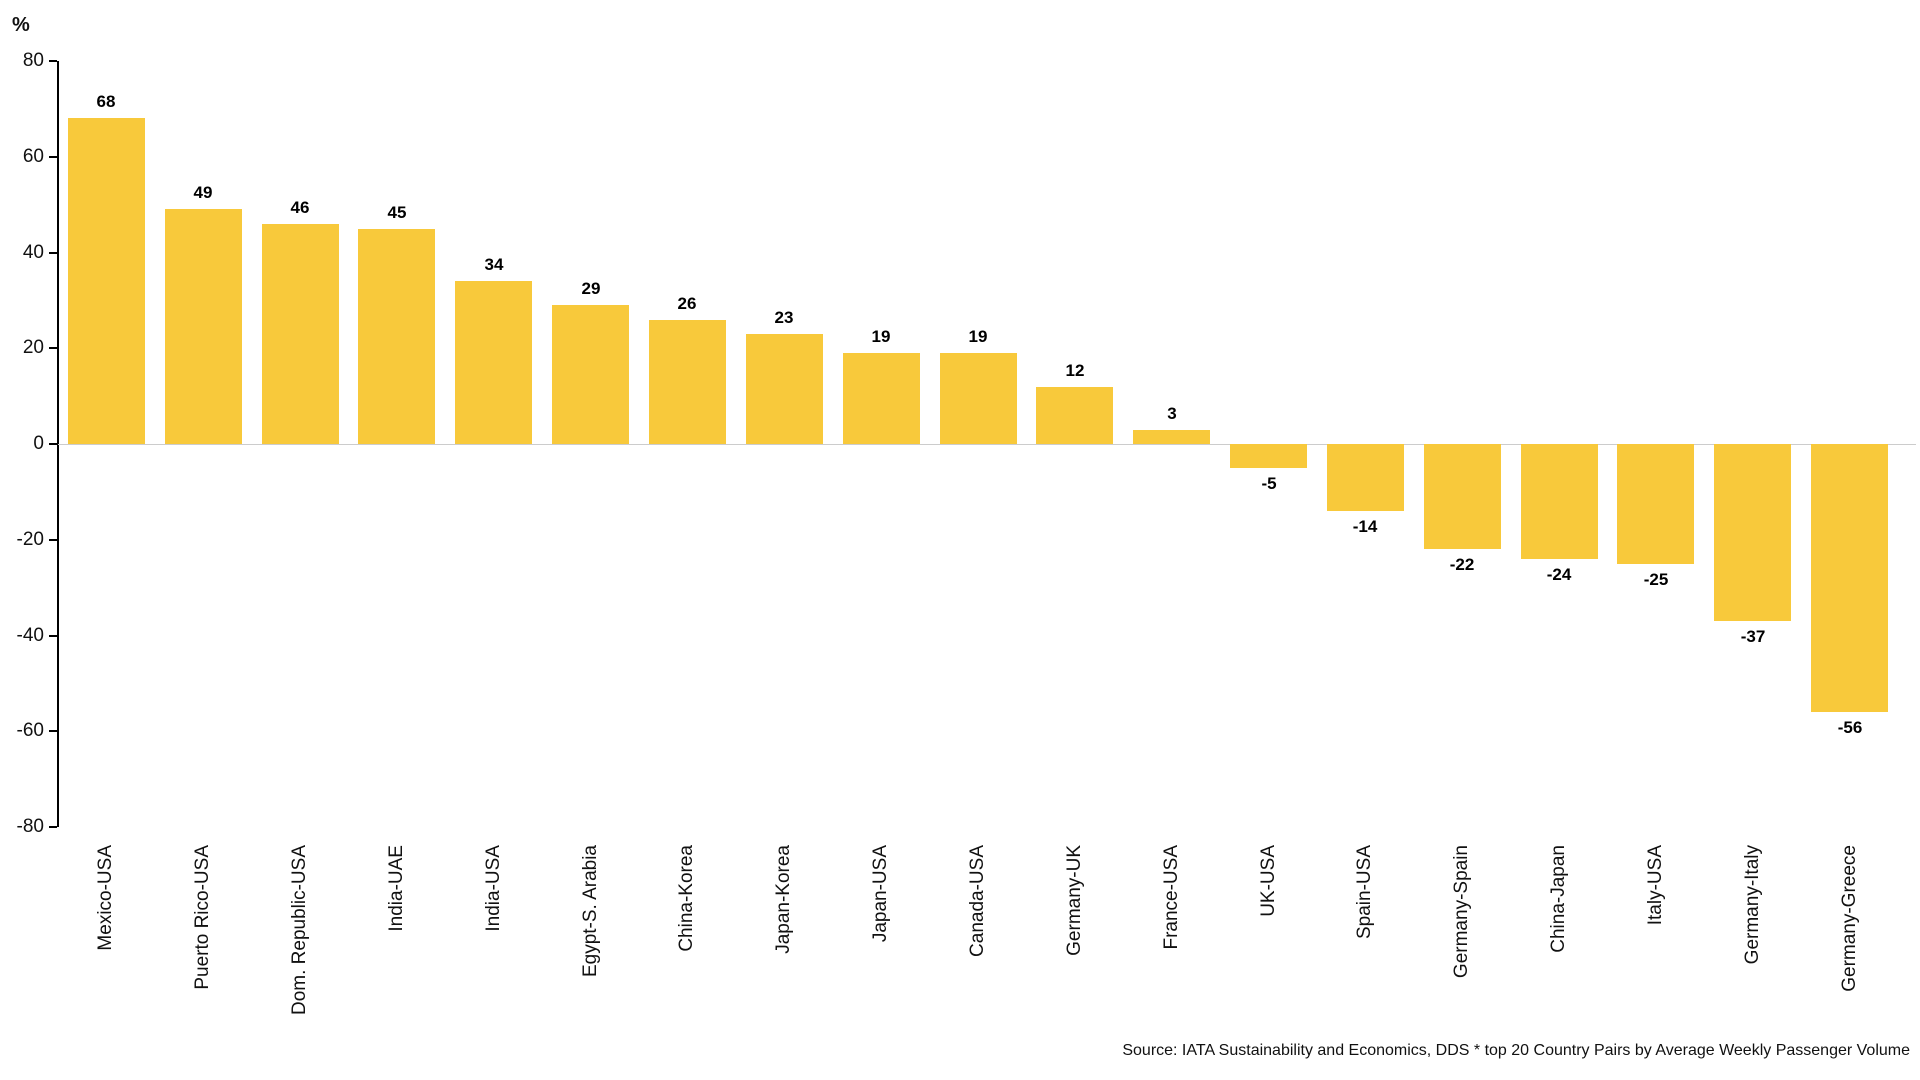  Describe the element at coordinates (686, 898) in the screenshot. I see `category-label-text: China-Korea` at that location.